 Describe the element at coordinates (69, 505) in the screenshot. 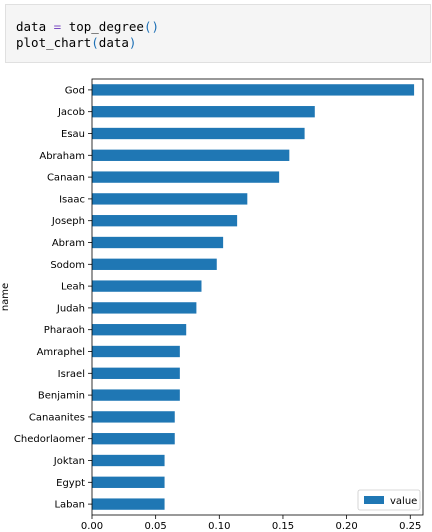

I see `y-tick-label: Laban` at that location.